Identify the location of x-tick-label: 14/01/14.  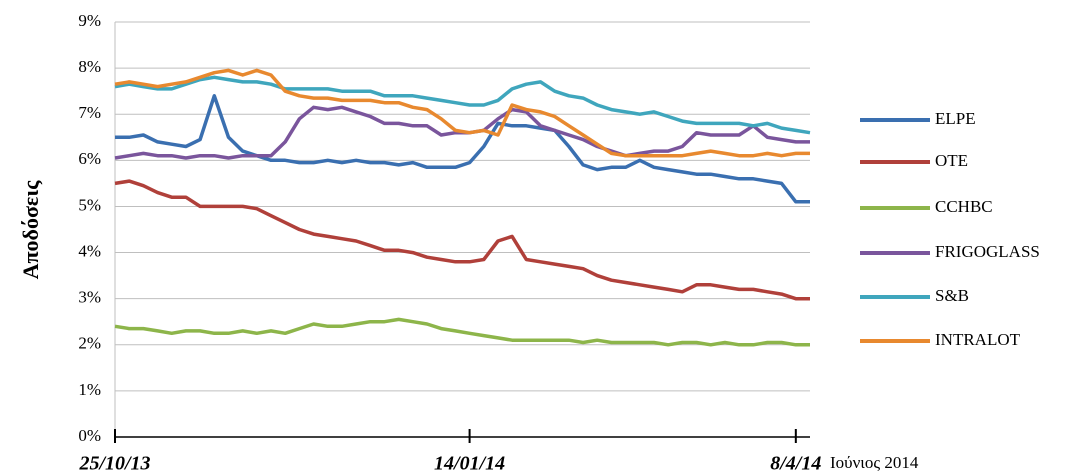
(469, 464).